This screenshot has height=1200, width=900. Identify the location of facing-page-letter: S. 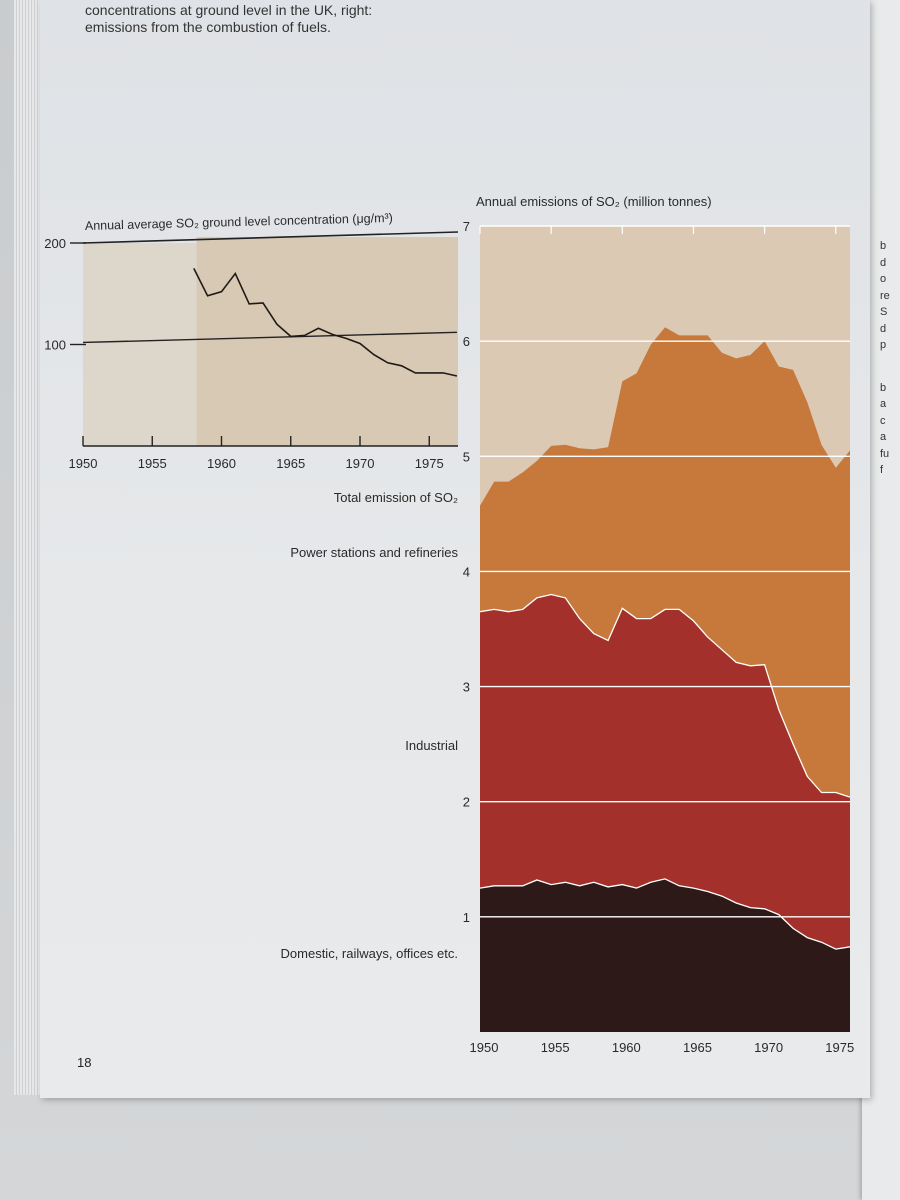
(884, 312).